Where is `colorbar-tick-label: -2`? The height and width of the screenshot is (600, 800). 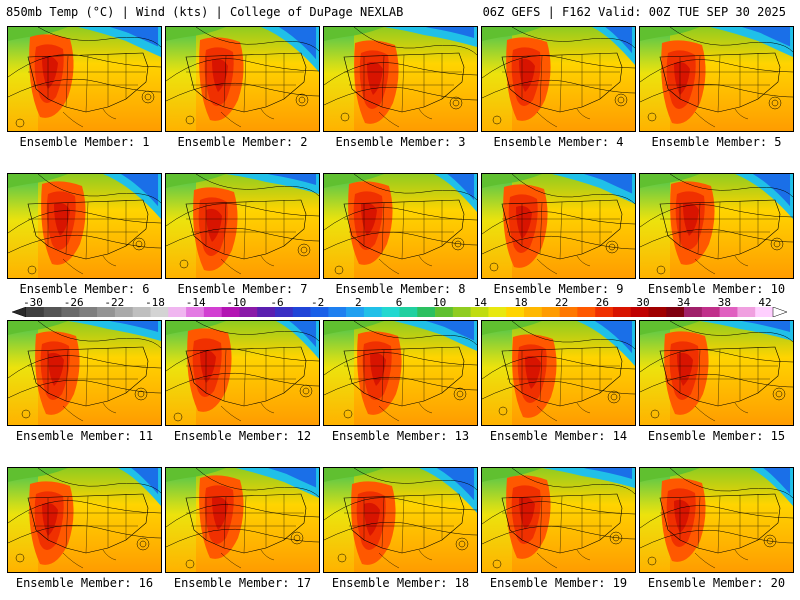
colorbar-tick-label: -2 is located at coordinates (318, 302).